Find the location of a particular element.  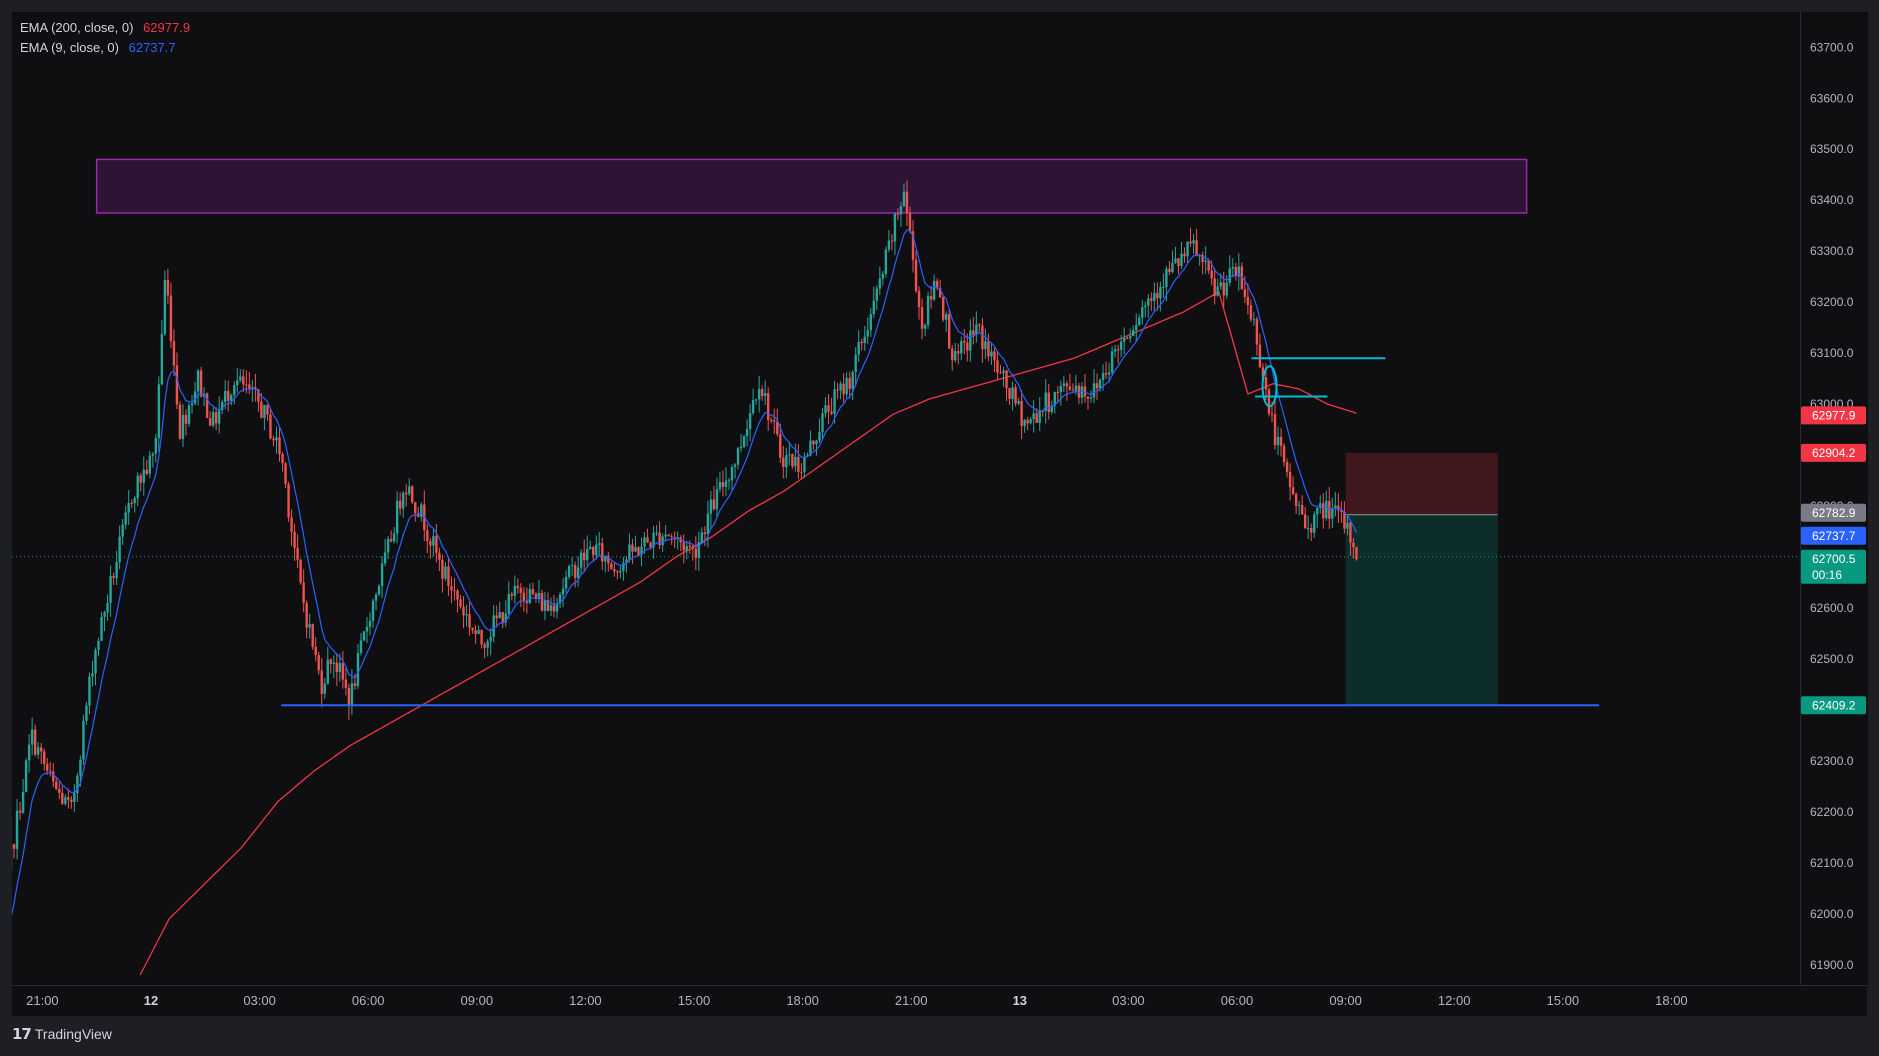

time-scale is located at coordinates (939, 1000).